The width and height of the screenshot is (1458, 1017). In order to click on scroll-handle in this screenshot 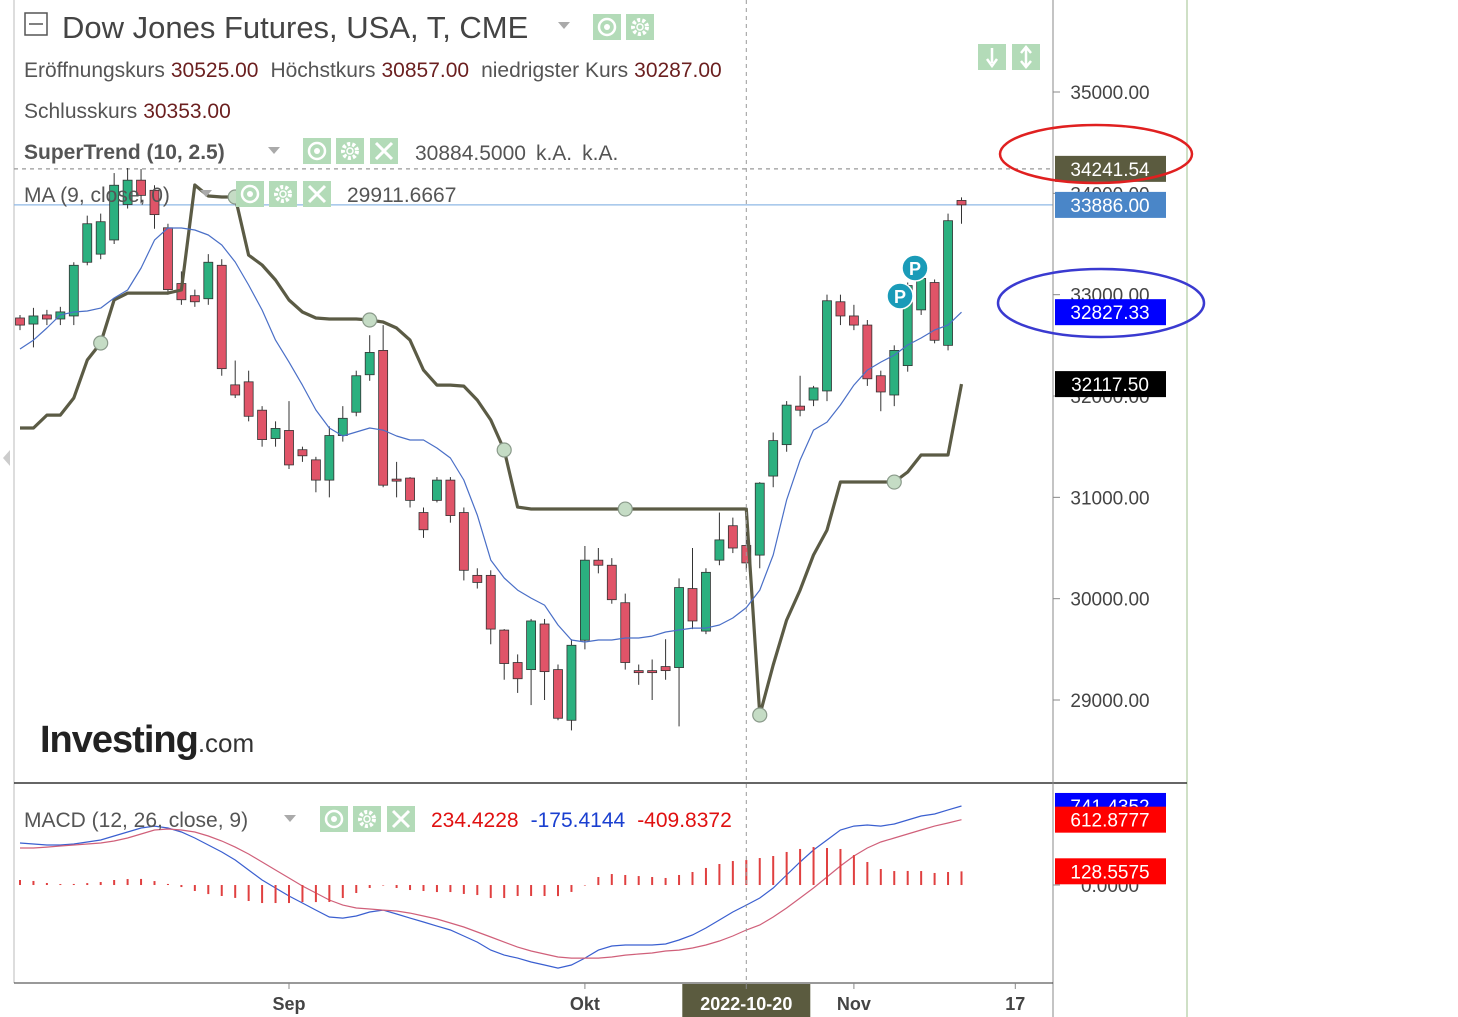, I will do `click(6, 458)`.